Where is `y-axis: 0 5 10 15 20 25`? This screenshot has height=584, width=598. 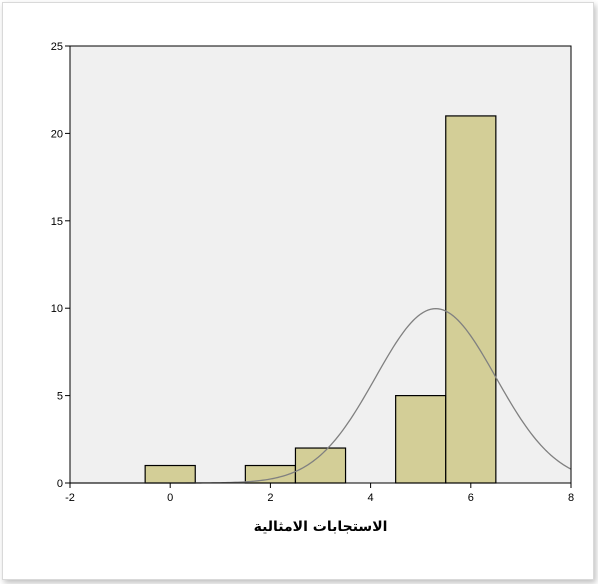
y-axis: 0 5 10 15 20 25 is located at coordinates (60, 265).